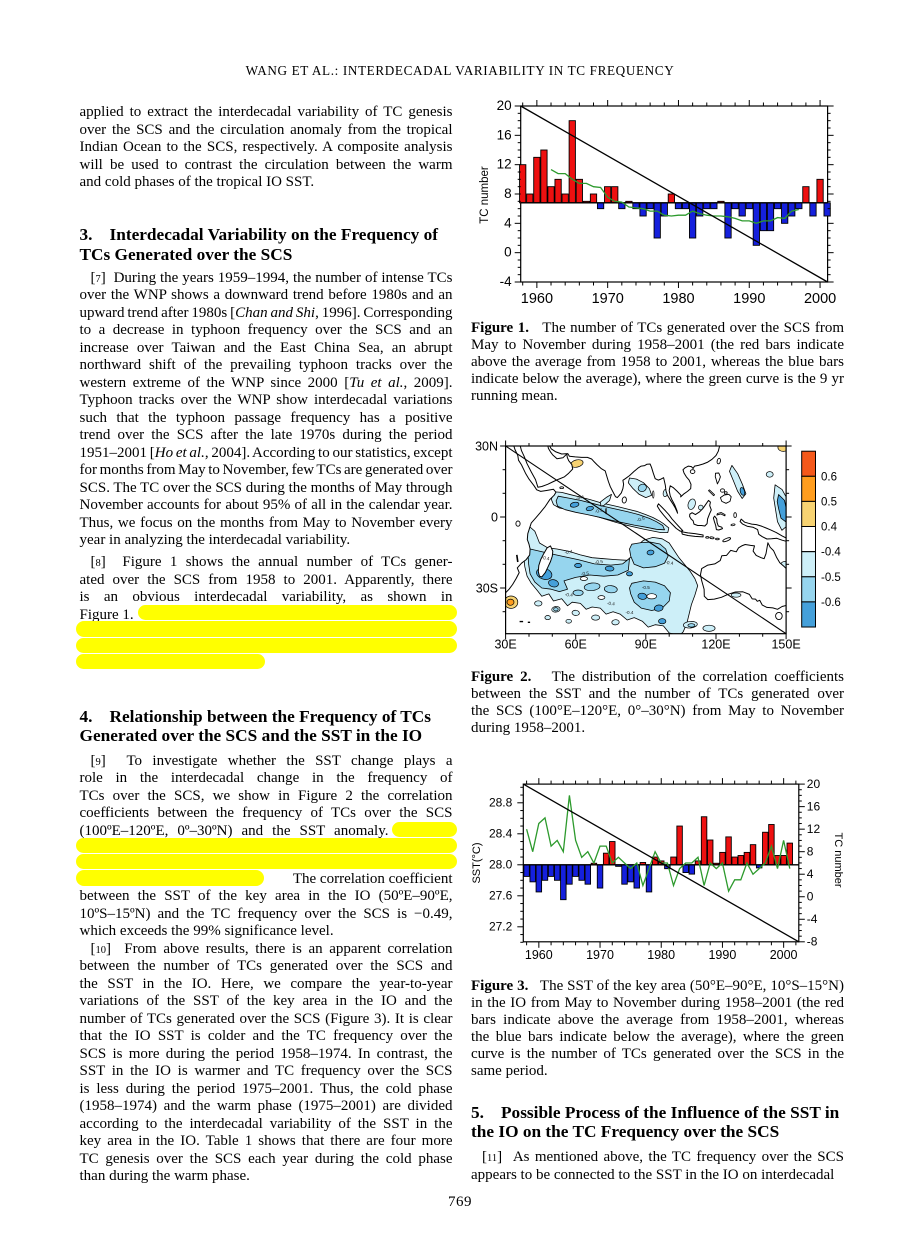  Describe the element at coordinates (829, 528) in the screenshot. I see `svg-text: 0.4` at that location.